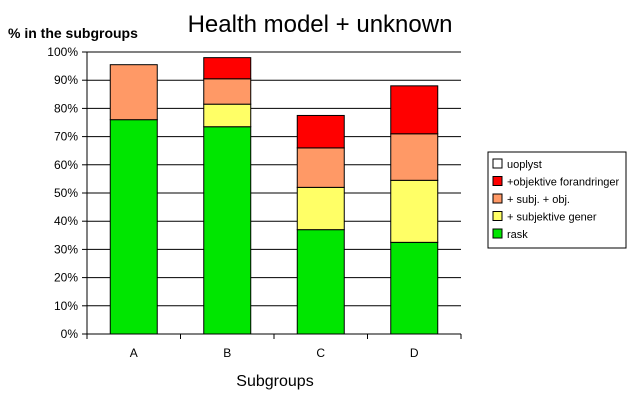  Describe the element at coordinates (66, 108) in the screenshot. I see `y-tick-label: 80%` at that location.